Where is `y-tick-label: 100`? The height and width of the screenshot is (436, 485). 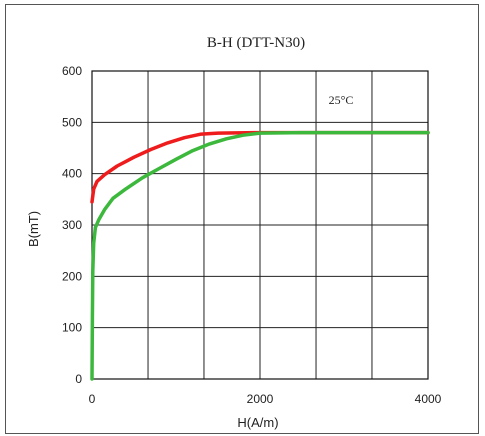 y-tick-label: 100 is located at coordinates (72, 328).